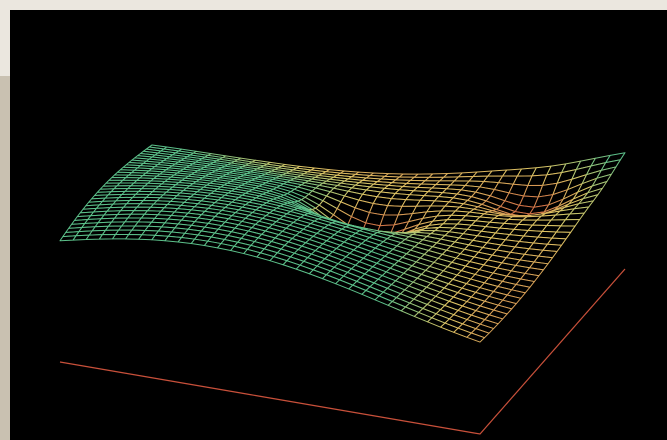 The width and height of the screenshot is (667, 440). Describe the element at coordinates (333, 5) in the screenshot. I see `top-band` at that location.